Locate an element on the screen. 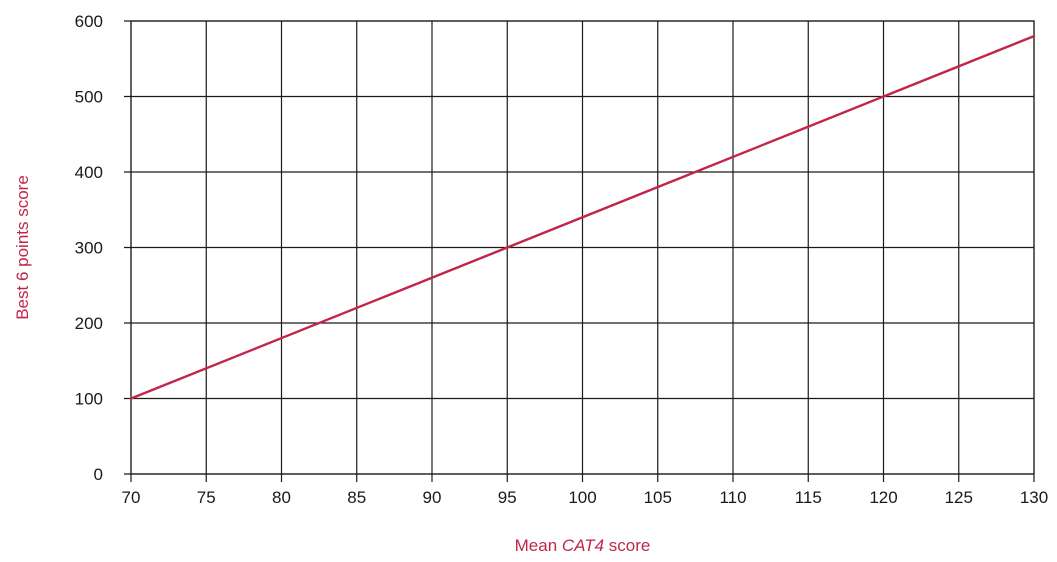 This screenshot has height=562, width=1057. x-tick-label: 105 is located at coordinates (658, 497).